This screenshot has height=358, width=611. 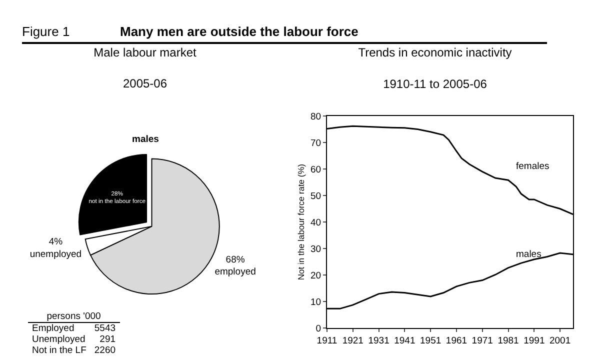 I want to click on series-label: females, so click(x=533, y=166).